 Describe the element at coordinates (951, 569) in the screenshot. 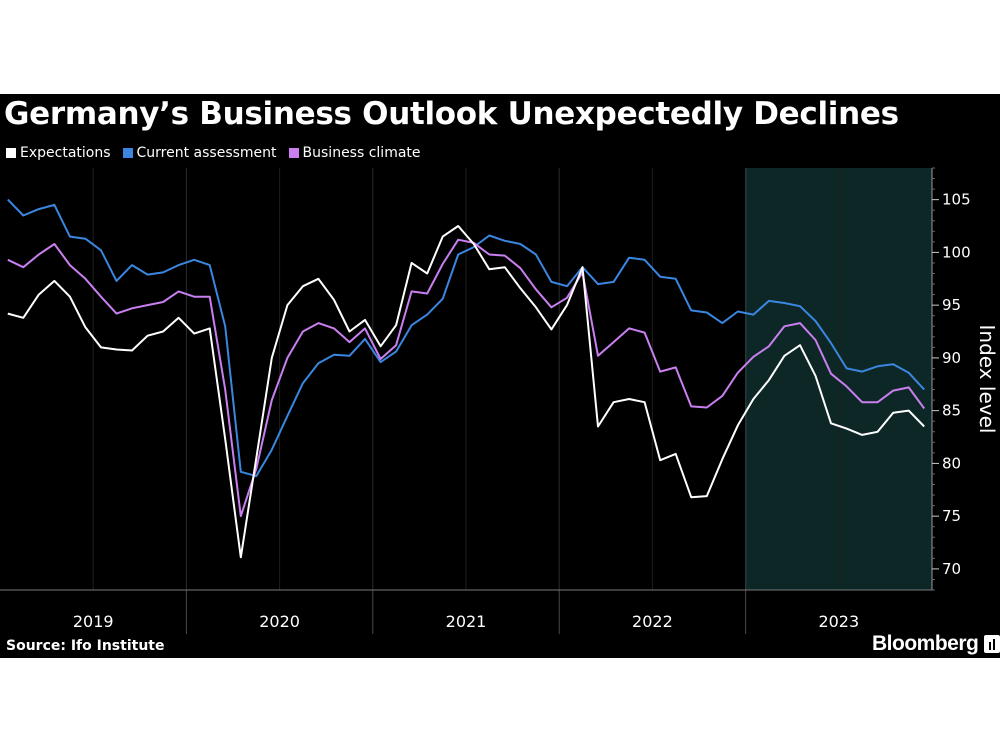

I see `y-tick-label: 70` at that location.